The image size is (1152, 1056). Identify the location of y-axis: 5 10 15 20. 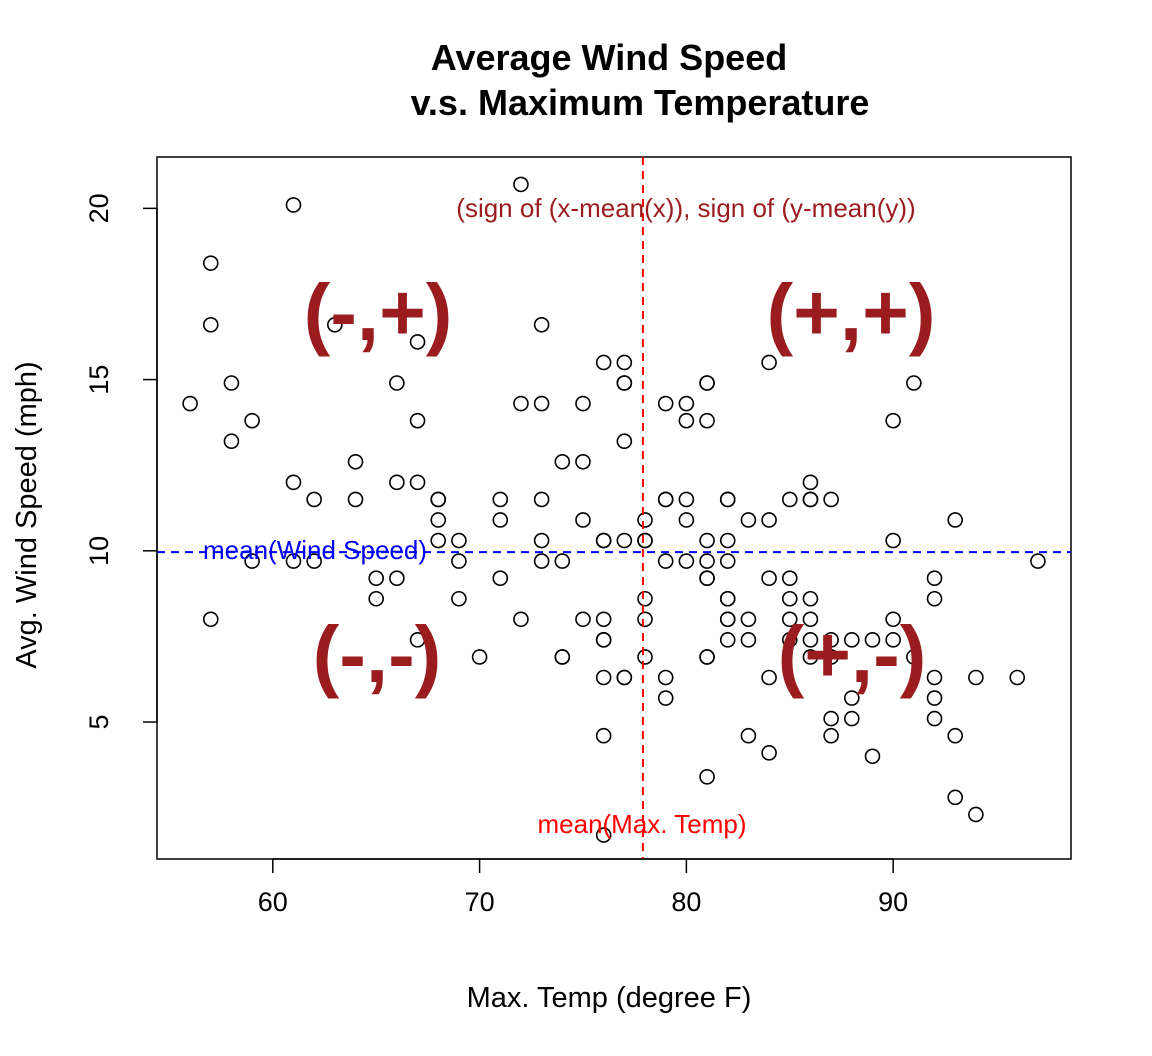
(121, 461).